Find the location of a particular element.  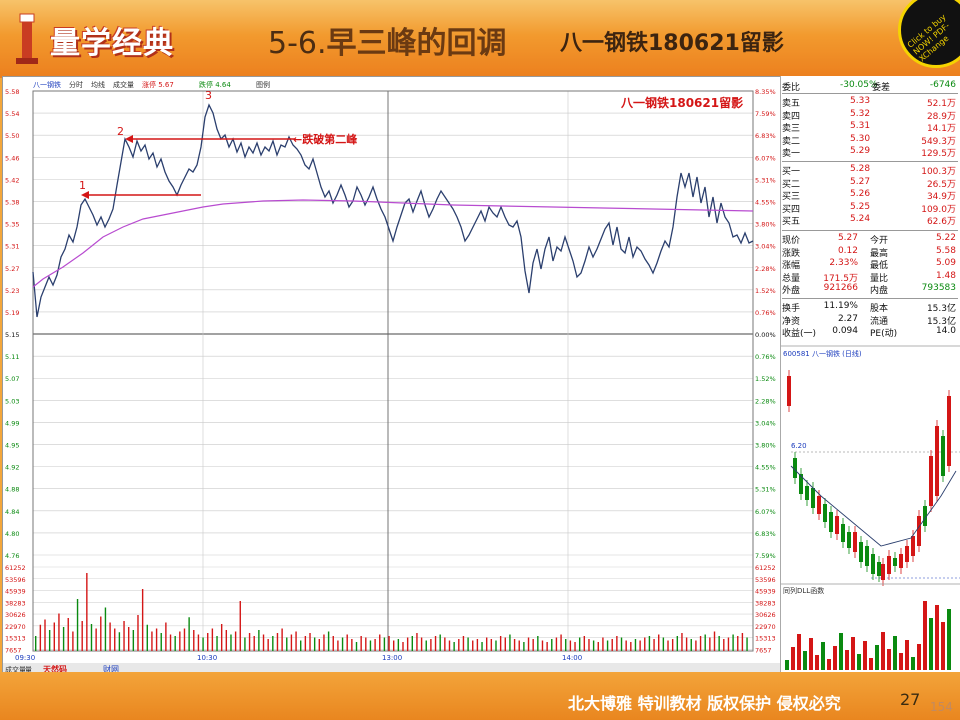

time-label: 13:00 is located at coordinates (392, 658).